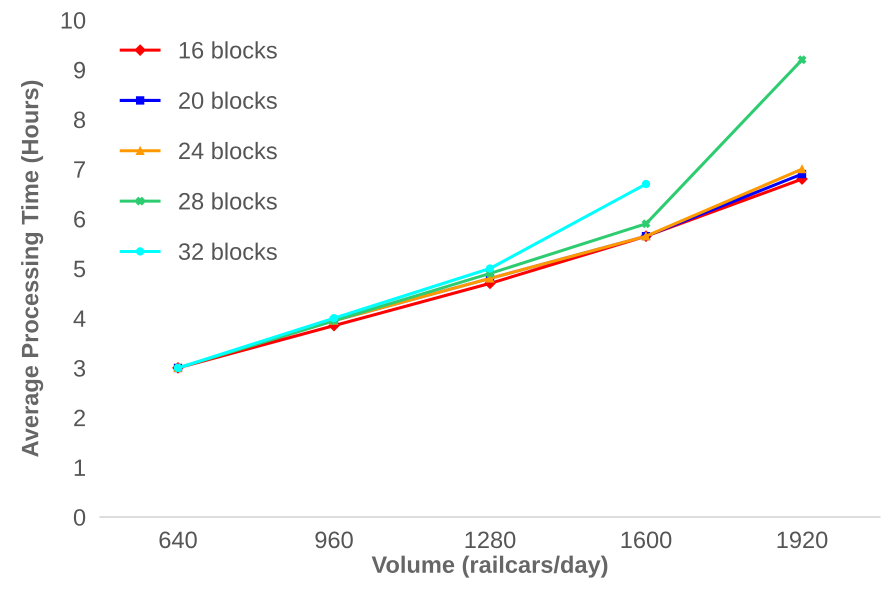 Image resolution: width=882 pixels, height=597 pixels. What do you see at coordinates (334, 540) in the screenshot?
I see `x-tick-label: 960` at bounding box center [334, 540].